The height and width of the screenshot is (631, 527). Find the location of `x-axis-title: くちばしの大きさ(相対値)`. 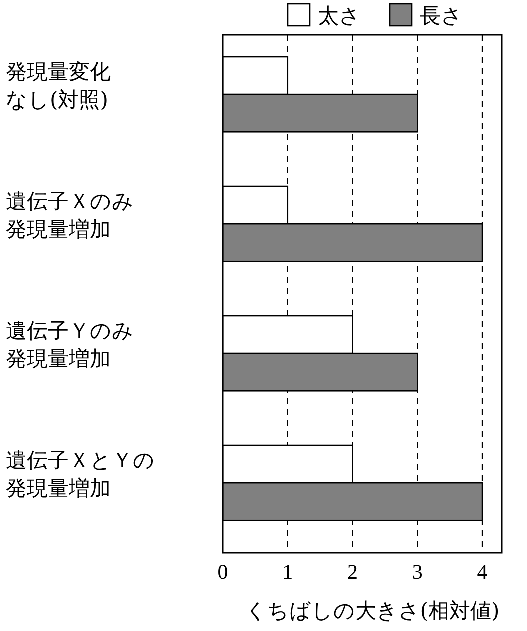

x-axis-title: くちばしの大きさ(相対値) is located at coordinates (372, 611).